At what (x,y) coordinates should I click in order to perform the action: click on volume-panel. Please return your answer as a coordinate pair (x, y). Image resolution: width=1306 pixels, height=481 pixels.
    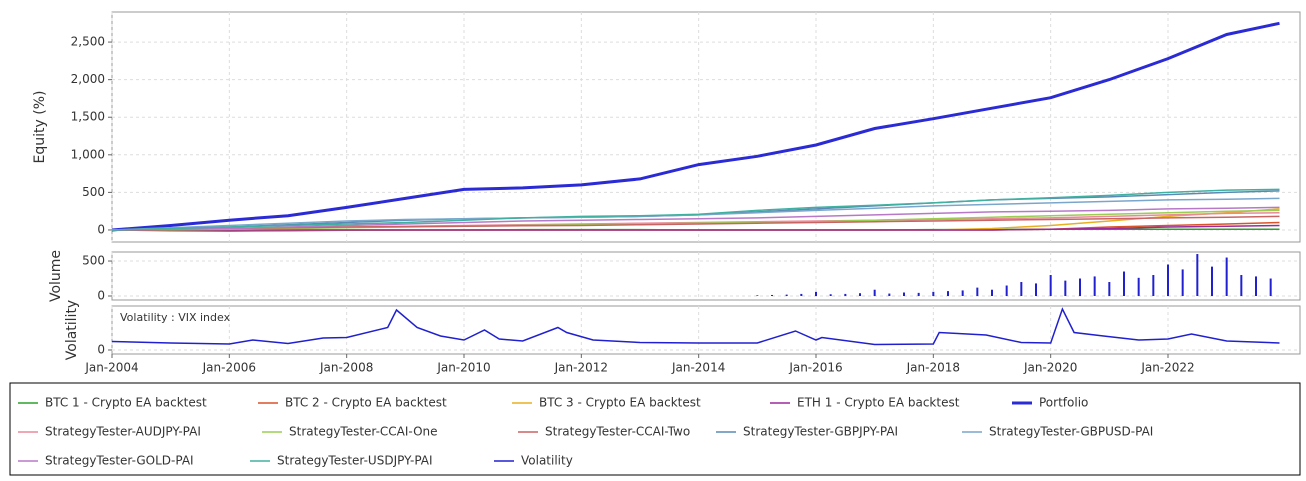
    Looking at the image, I should click on (706, 276).